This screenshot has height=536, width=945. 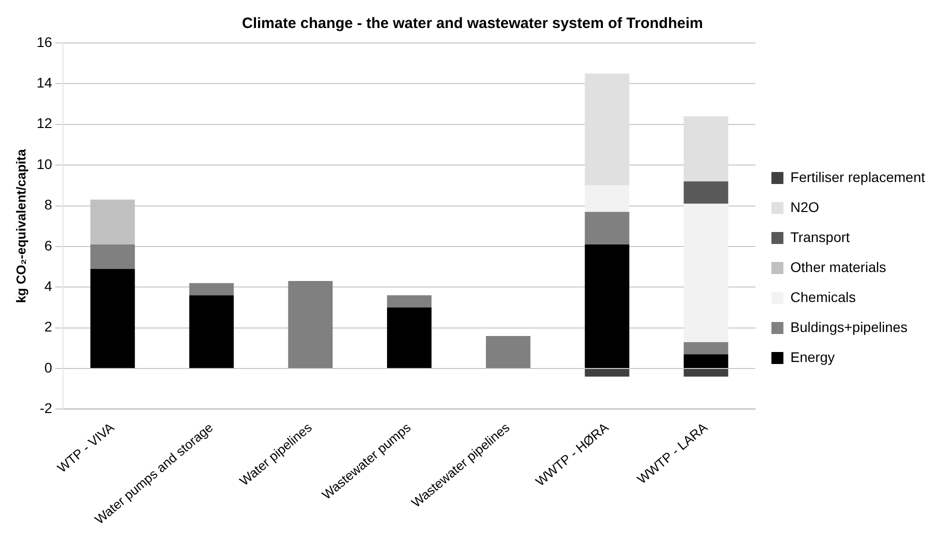 What do you see at coordinates (48, 326) in the screenshot?
I see `y-tick-label: 2` at bounding box center [48, 326].